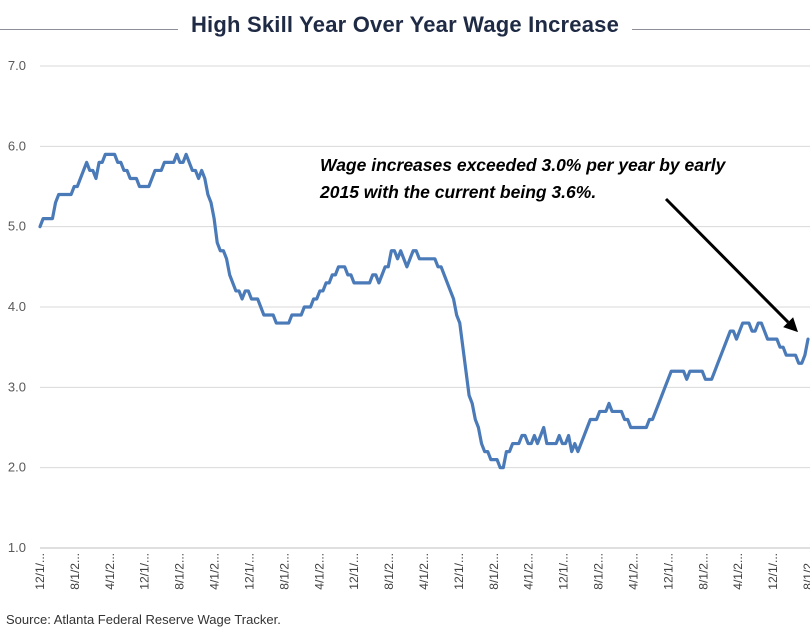 The height and width of the screenshot is (640, 810). I want to click on y-tick-label: 5.0, so click(17, 226).